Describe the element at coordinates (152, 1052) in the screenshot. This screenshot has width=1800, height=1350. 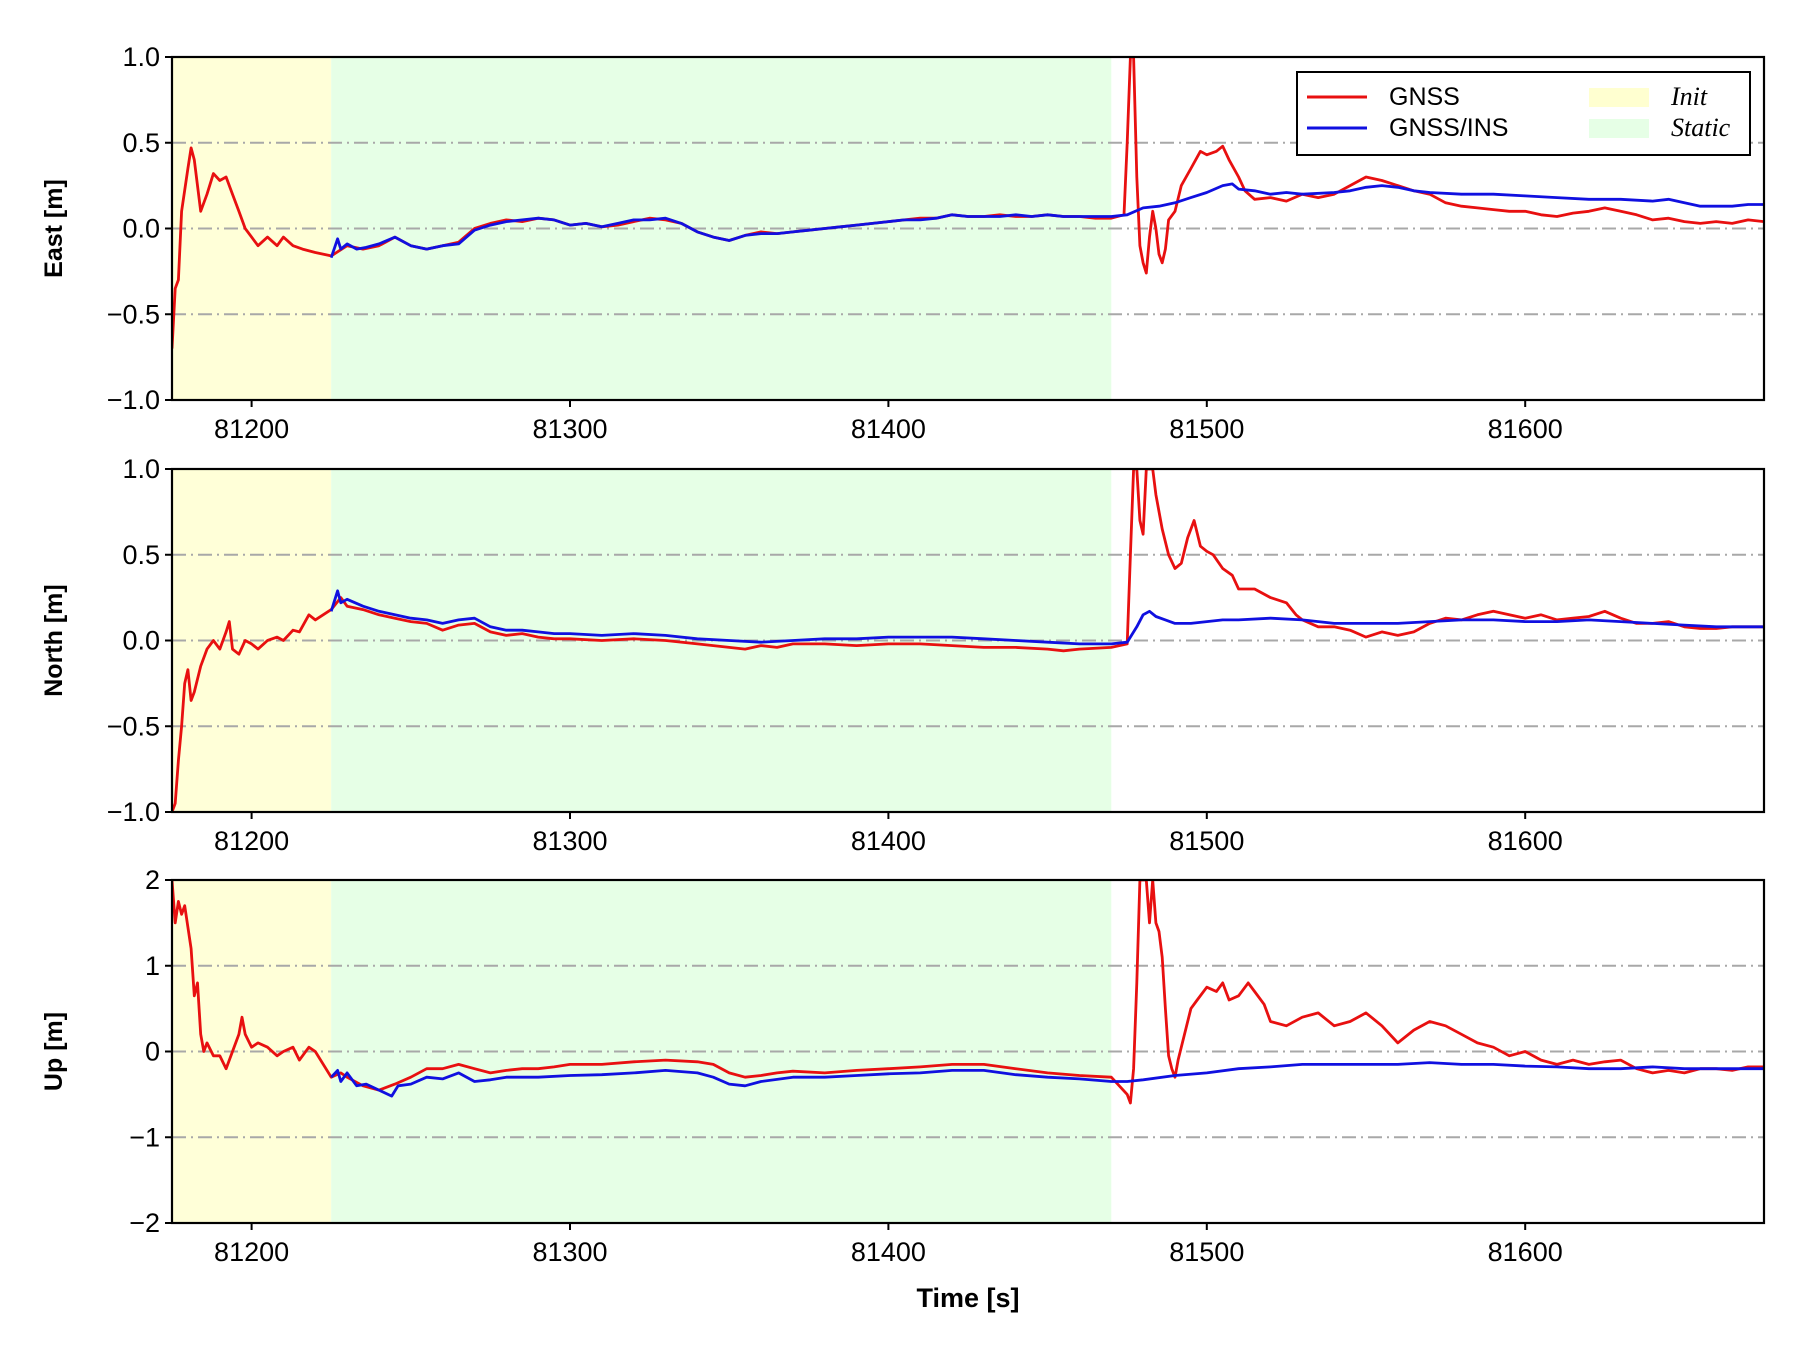
I see `y-tick-label: 0` at that location.